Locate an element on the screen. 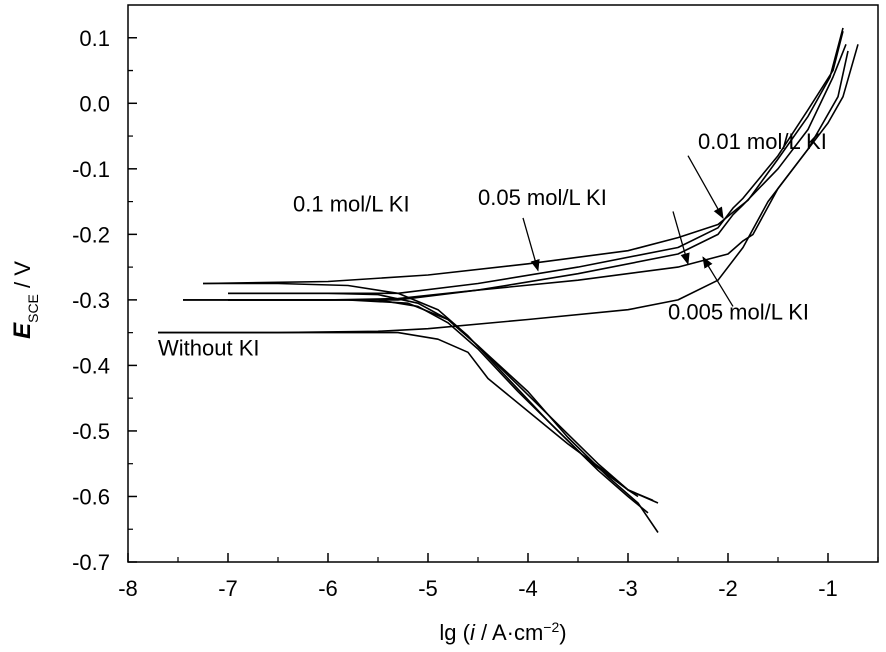 This screenshot has height=652, width=886. annotation-label: 0.05 mol/L KI is located at coordinates (542, 197).